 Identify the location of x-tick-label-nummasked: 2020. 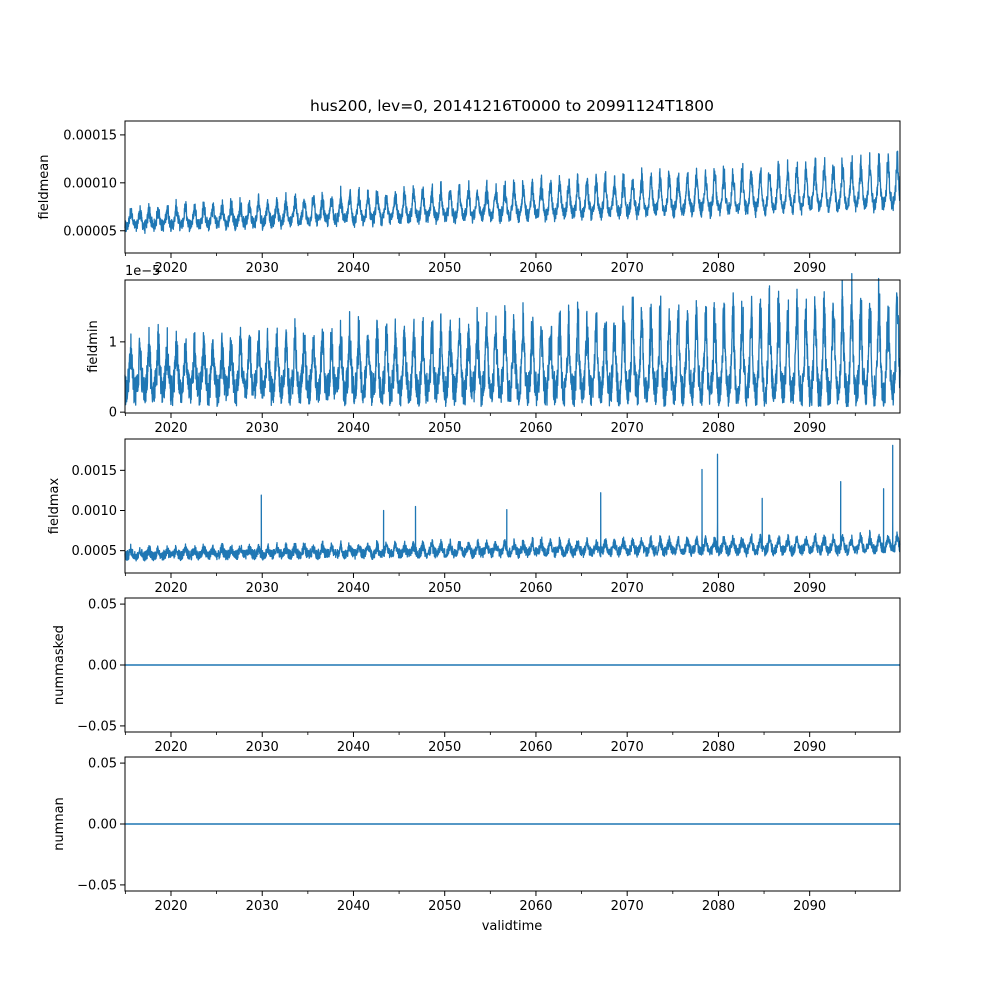
(170, 747).